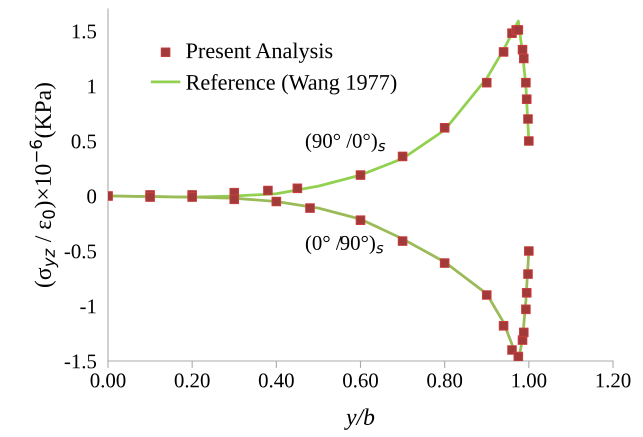  Describe the element at coordinates (345, 244) in the screenshot. I see `annotation: (0° /90°)$_{s}$` at that location.